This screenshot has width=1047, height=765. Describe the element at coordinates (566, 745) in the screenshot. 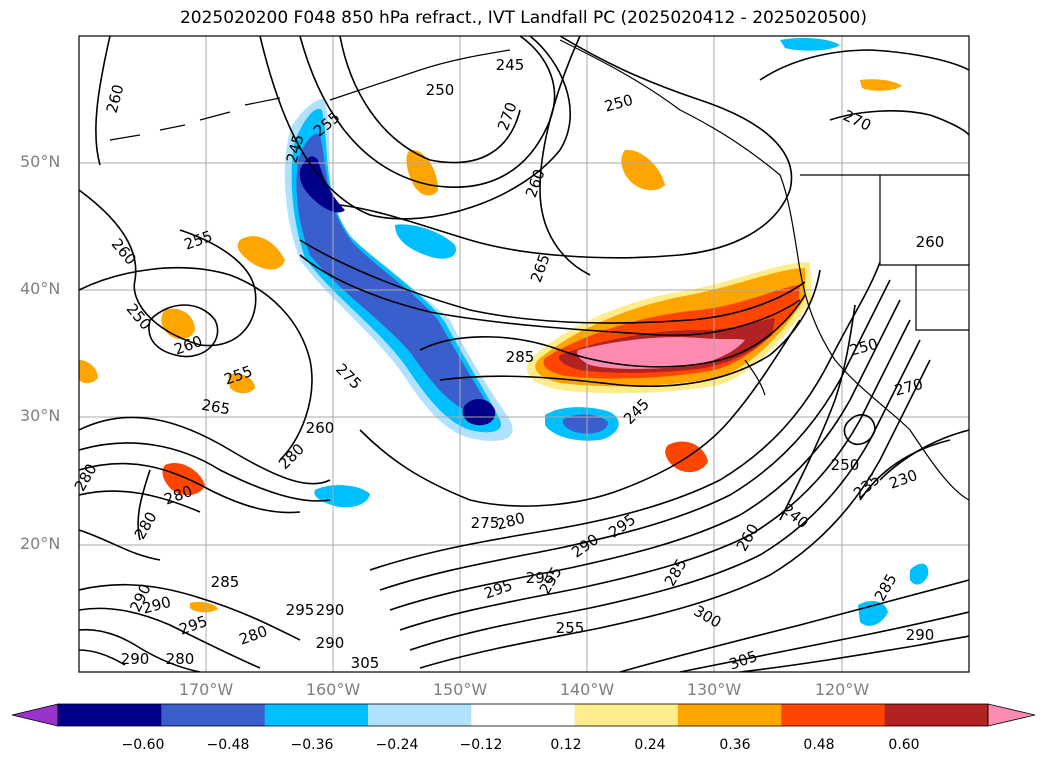

I see `colorbar-tick: 0.12` at that location.